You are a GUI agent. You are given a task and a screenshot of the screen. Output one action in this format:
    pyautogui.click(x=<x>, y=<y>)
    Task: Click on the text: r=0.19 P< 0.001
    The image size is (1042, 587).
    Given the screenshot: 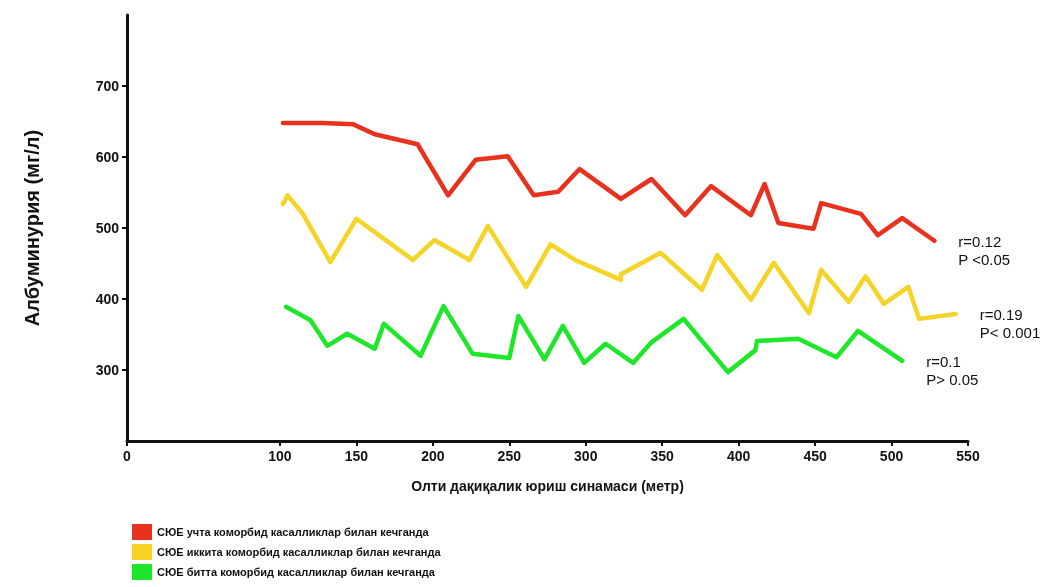 What is the action you would take?
    pyautogui.click(x=1010, y=324)
    